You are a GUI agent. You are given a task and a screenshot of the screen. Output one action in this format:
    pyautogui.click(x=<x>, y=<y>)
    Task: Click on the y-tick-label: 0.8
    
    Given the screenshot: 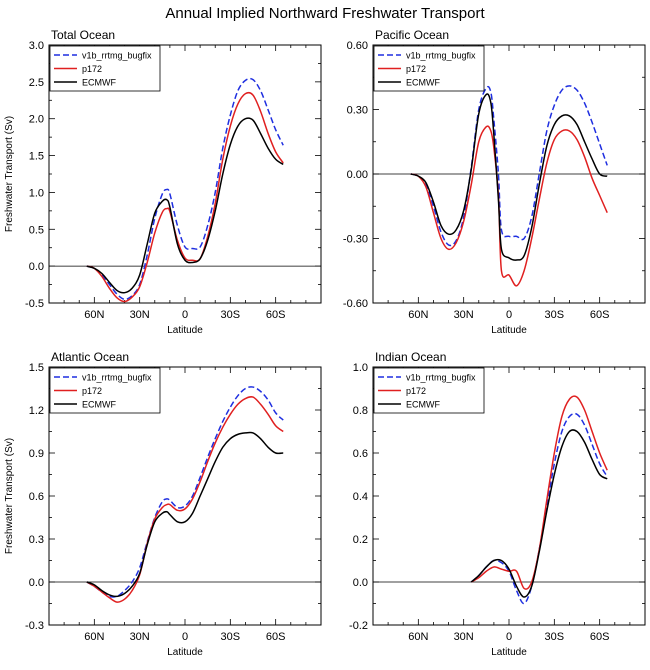 What is the action you would take?
    pyautogui.click(x=360, y=411)
    